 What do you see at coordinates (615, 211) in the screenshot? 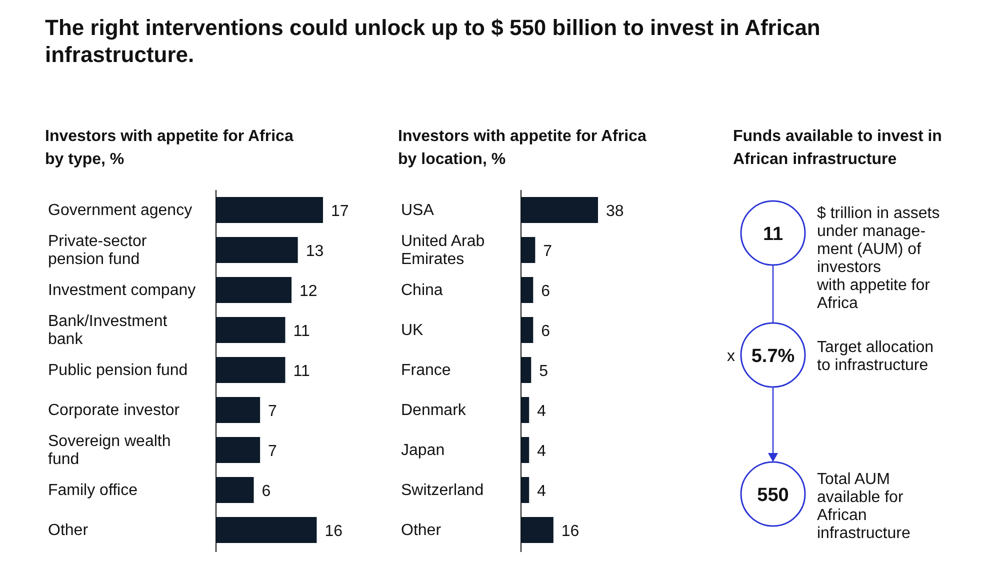
I see `data-label: 38` at bounding box center [615, 211].